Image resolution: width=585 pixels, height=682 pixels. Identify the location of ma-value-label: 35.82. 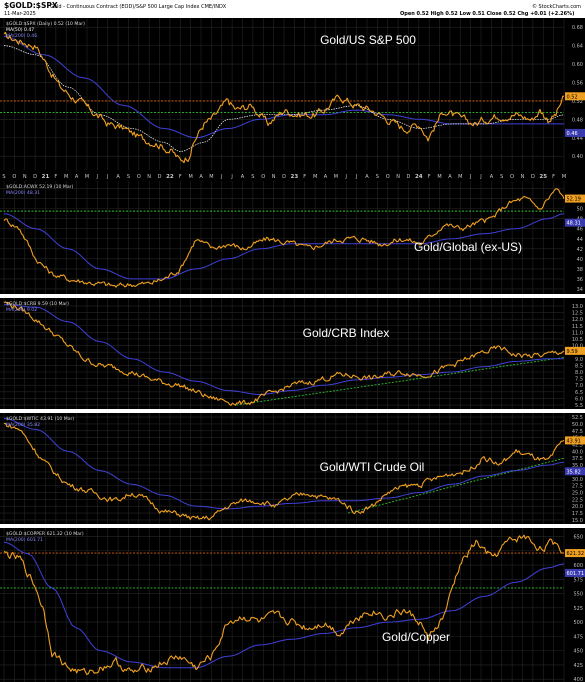
(574, 472).